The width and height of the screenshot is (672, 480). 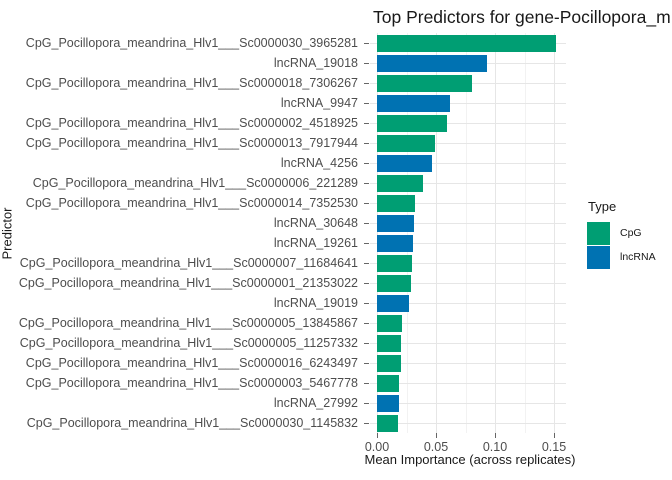 I want to click on x-tick-label: 0.05, so click(x=436, y=447).